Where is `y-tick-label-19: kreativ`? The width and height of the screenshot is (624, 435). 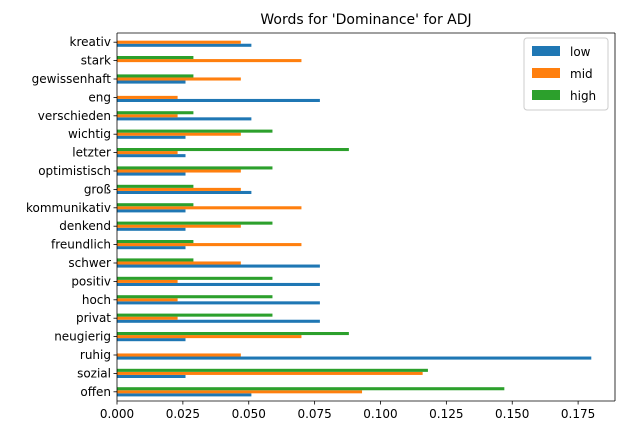
y-tick-label-19: kreativ is located at coordinates (91, 42).